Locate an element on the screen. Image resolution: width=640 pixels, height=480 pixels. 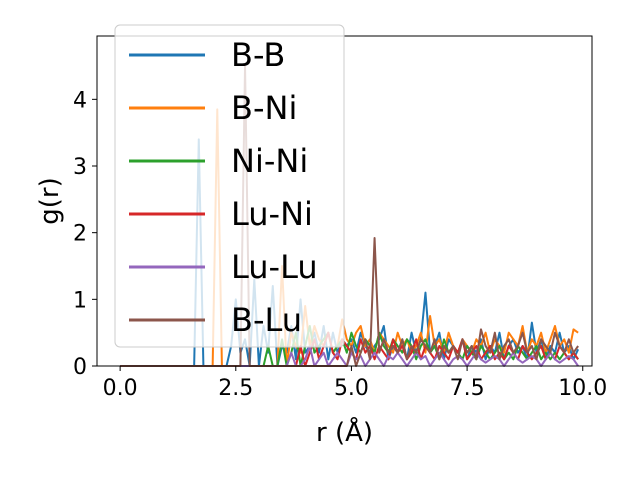
legend-label: Lu-Ni is located at coordinates (272, 214).